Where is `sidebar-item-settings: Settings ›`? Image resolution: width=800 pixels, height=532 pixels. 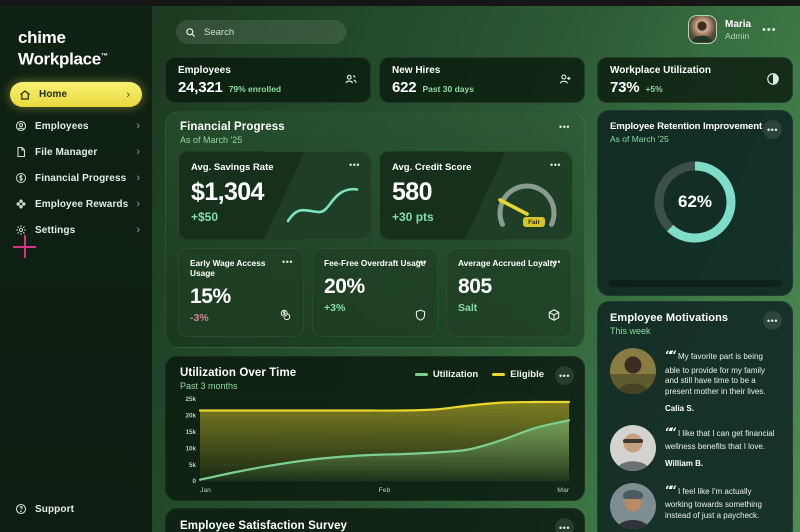
sidebar-item-settings: Settings › is located at coordinates (76, 230).